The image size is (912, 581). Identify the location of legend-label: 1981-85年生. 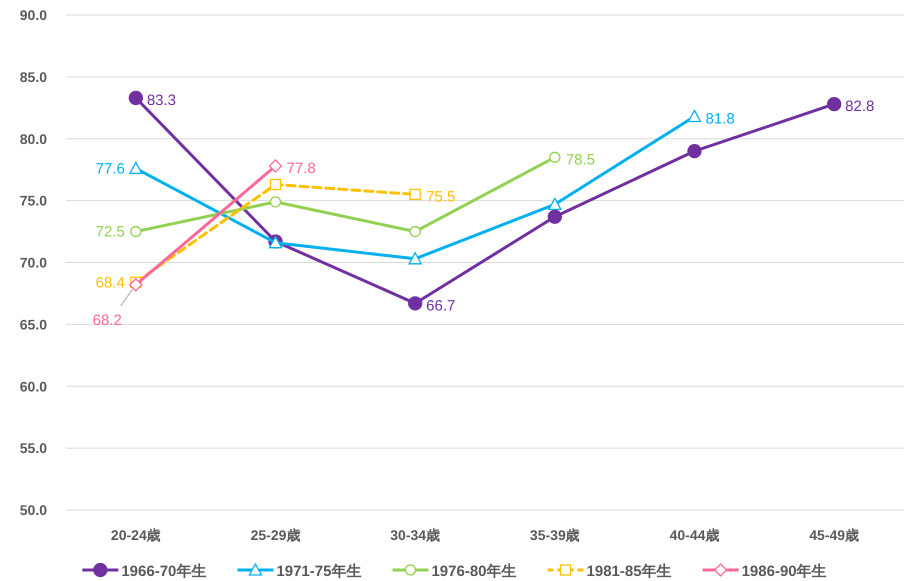
(629, 571).